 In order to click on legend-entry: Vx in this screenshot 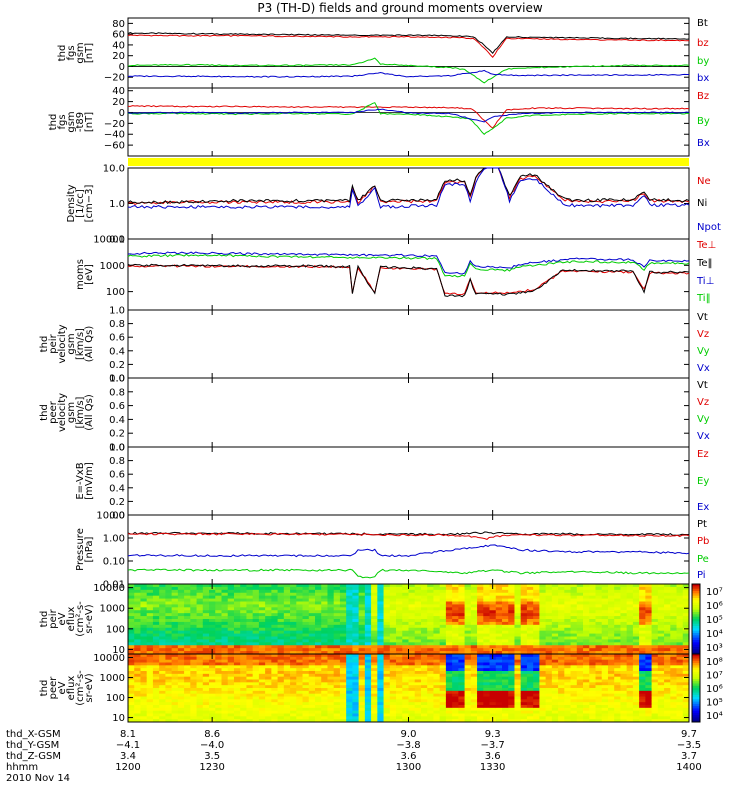, I will do `click(703, 368)`.